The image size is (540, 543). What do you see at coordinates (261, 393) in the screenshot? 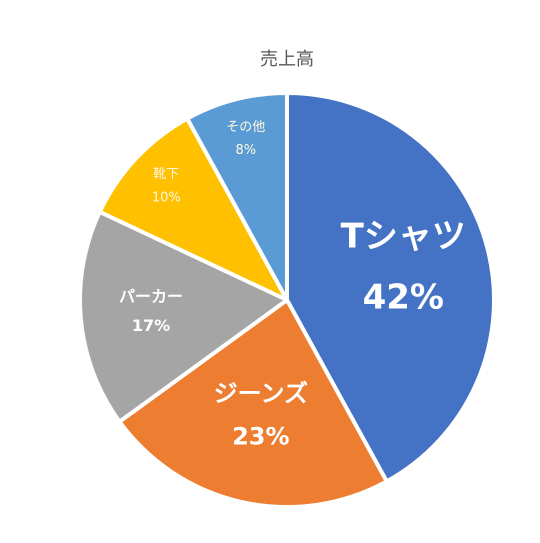
I see `slice-label: ジーンズ` at bounding box center [261, 393].